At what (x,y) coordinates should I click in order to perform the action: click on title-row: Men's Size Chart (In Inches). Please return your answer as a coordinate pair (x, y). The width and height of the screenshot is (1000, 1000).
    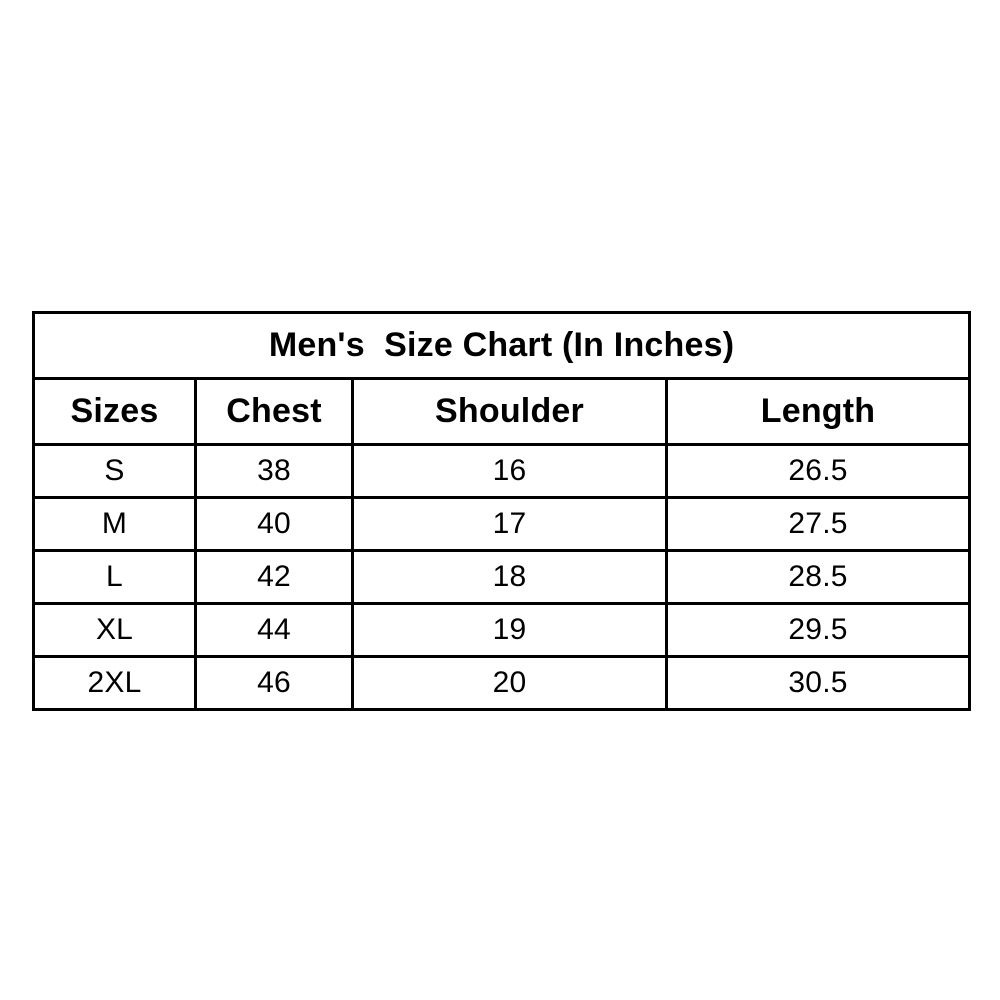
    Looking at the image, I should click on (501, 345).